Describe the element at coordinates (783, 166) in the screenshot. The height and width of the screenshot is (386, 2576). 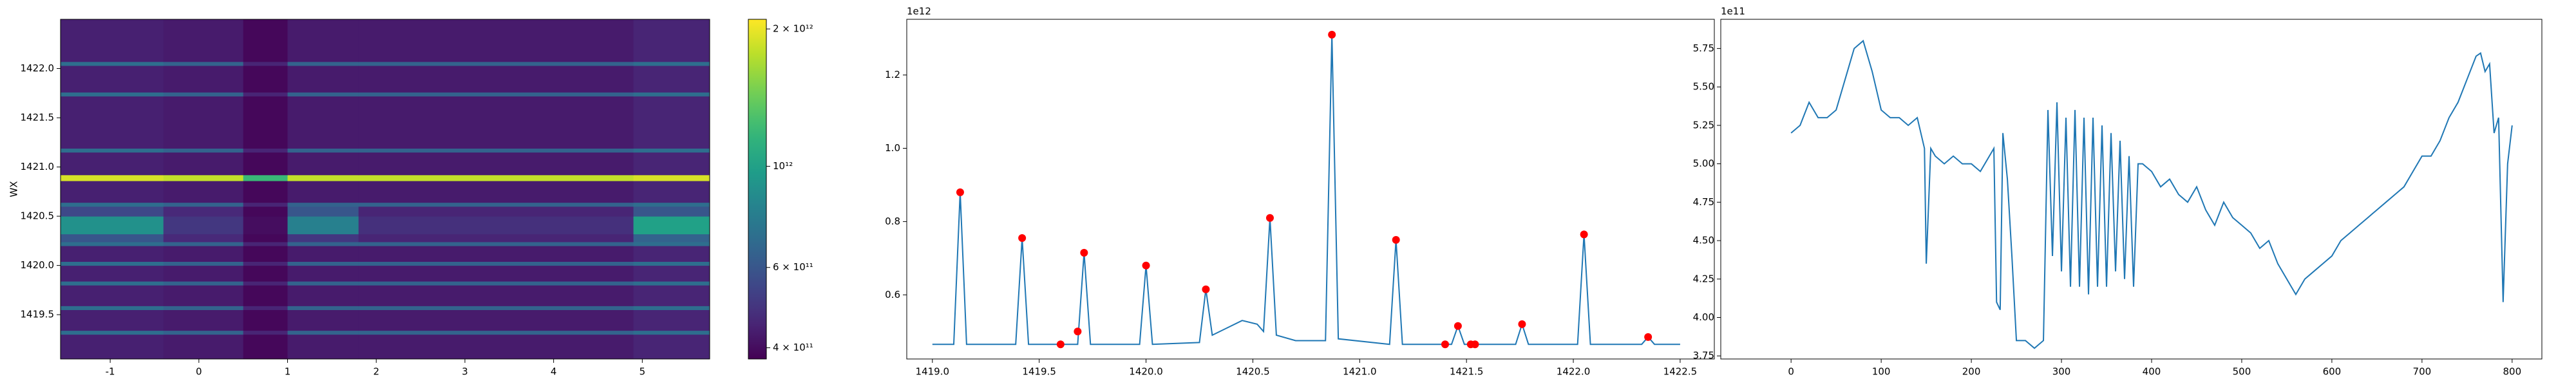
I see `colorbar-tick-label: 10¹²` at that location.